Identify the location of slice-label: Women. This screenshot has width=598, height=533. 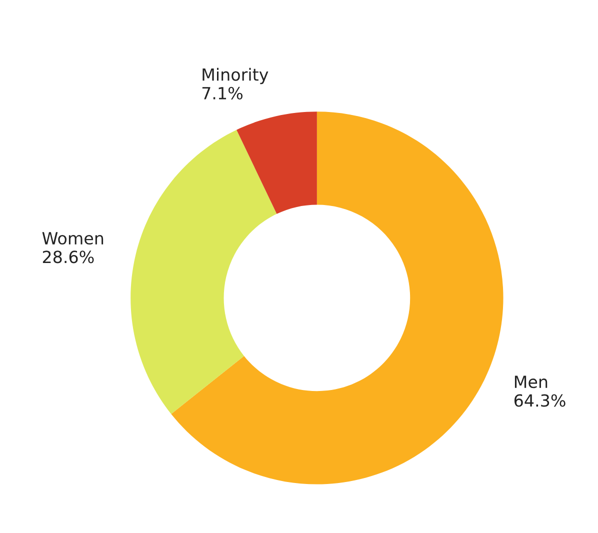
(73, 238).